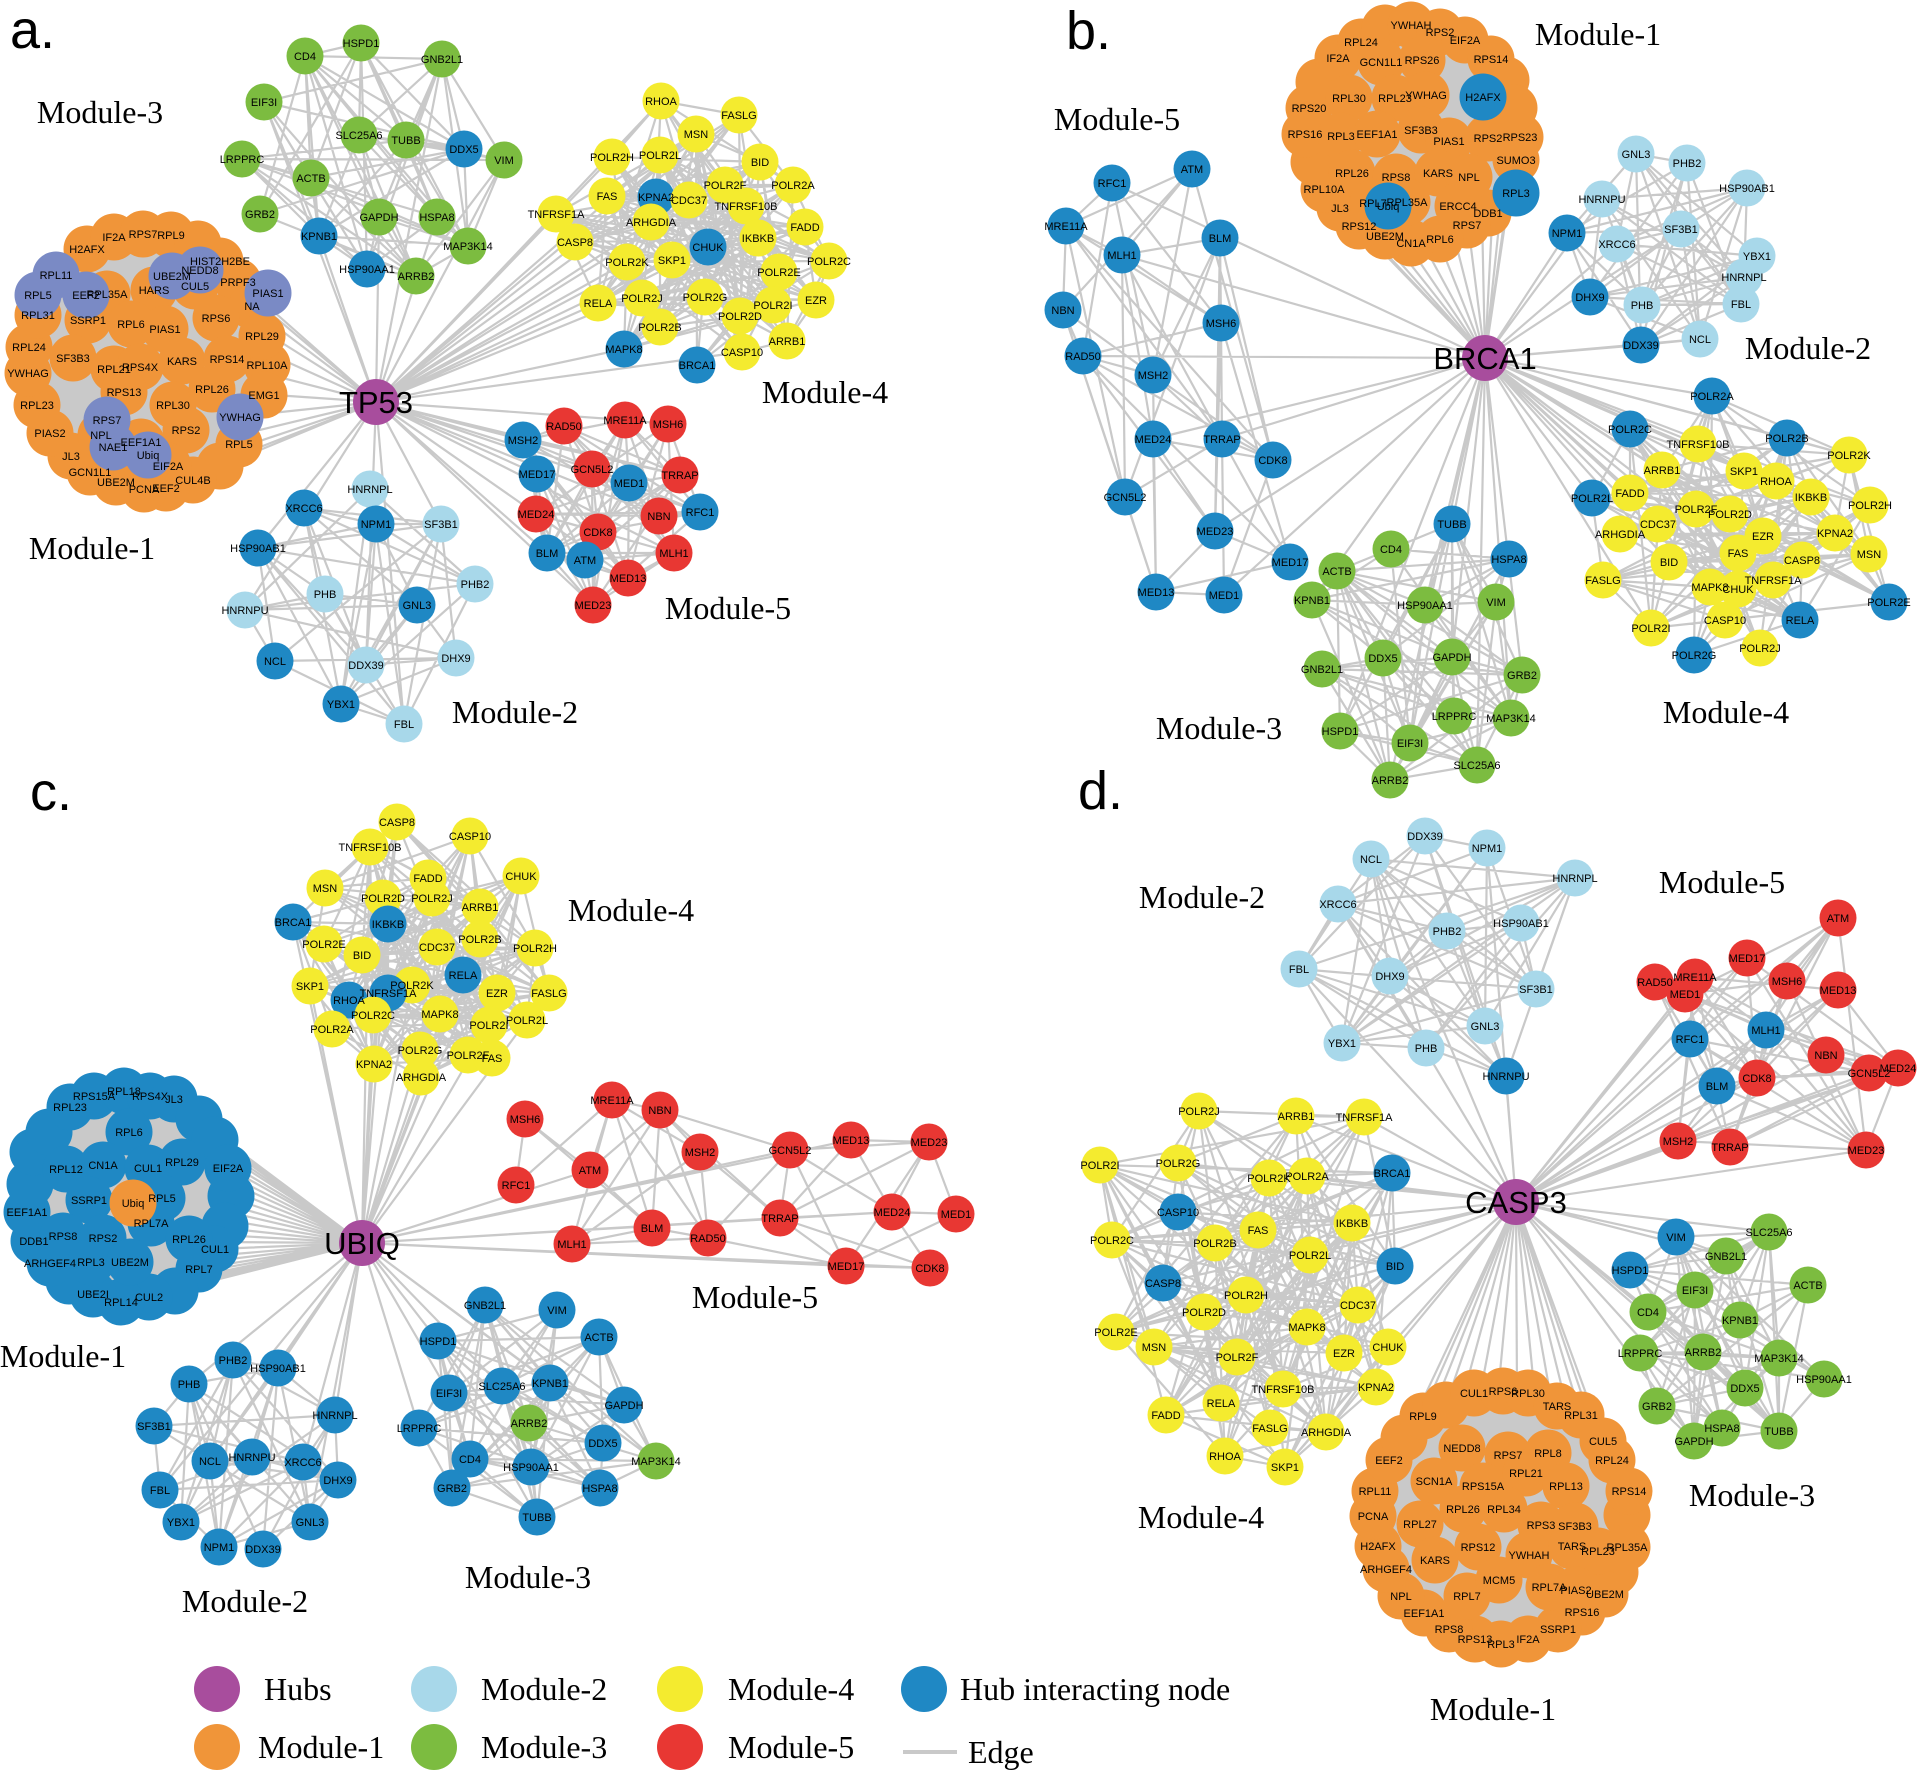  Describe the element at coordinates (1422, 61) in the screenshot. I see `svg-text: RPS26` at that location.